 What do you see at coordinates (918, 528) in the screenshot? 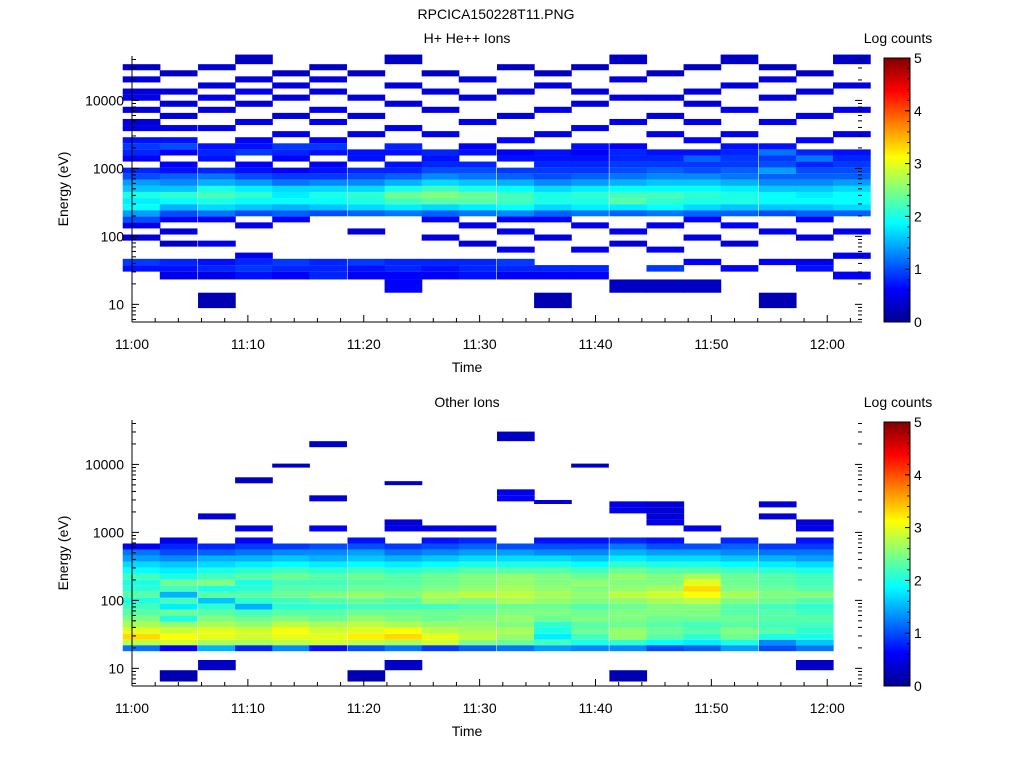
I see `colorbar-tick-label: 3` at bounding box center [918, 528].